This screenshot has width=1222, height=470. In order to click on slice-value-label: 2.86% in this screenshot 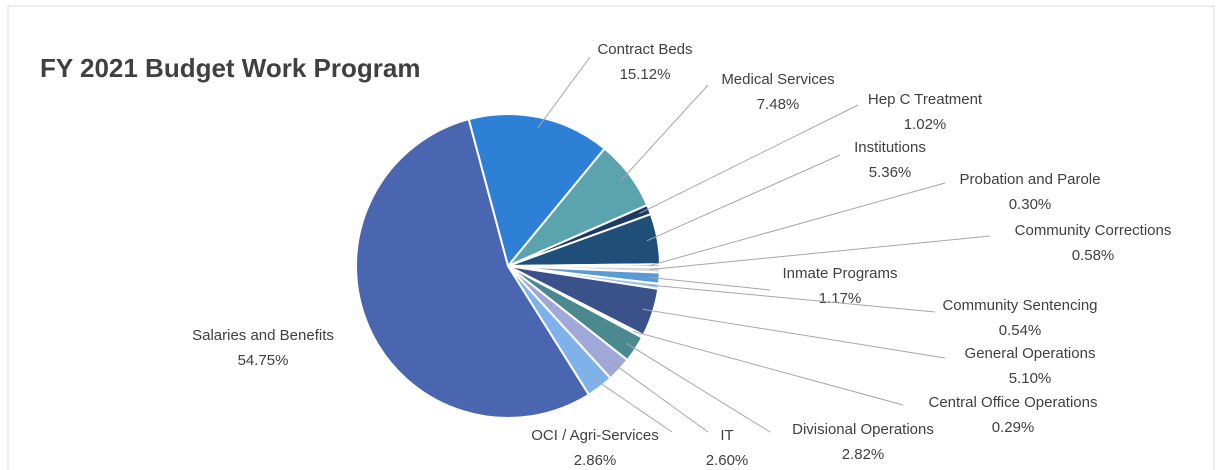, I will do `click(595, 460)`.